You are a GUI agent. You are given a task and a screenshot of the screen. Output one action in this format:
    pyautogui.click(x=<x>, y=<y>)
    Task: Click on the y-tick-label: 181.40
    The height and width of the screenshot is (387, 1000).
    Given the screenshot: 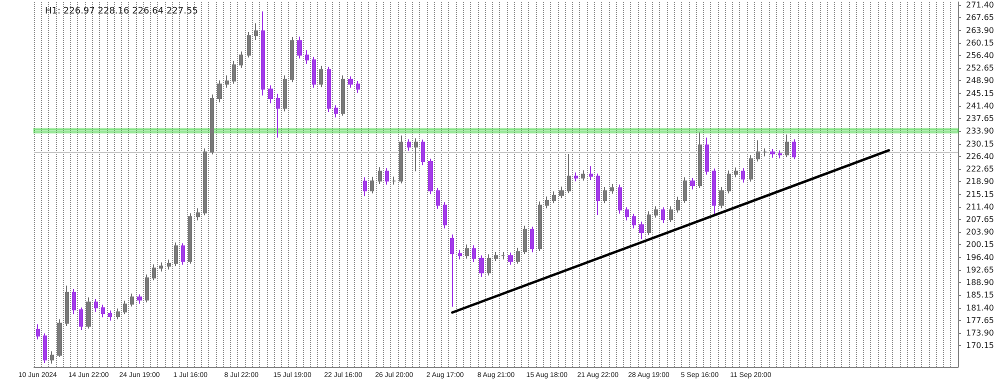 What is the action you would take?
    pyautogui.click(x=980, y=307)
    